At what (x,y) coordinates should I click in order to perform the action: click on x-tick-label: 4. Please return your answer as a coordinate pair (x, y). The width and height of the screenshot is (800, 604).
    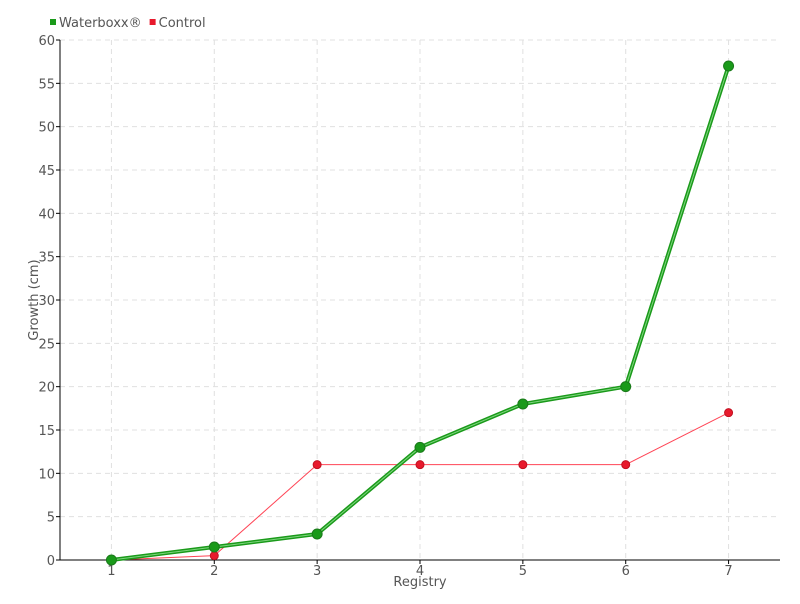
    Looking at the image, I should click on (420, 571).